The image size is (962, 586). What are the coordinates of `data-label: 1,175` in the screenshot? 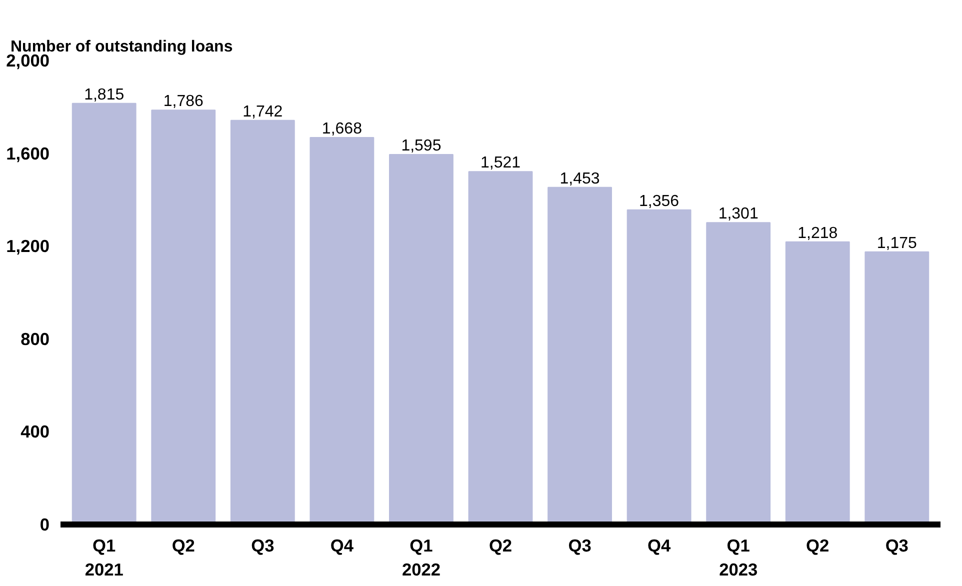 It's located at (897, 243).